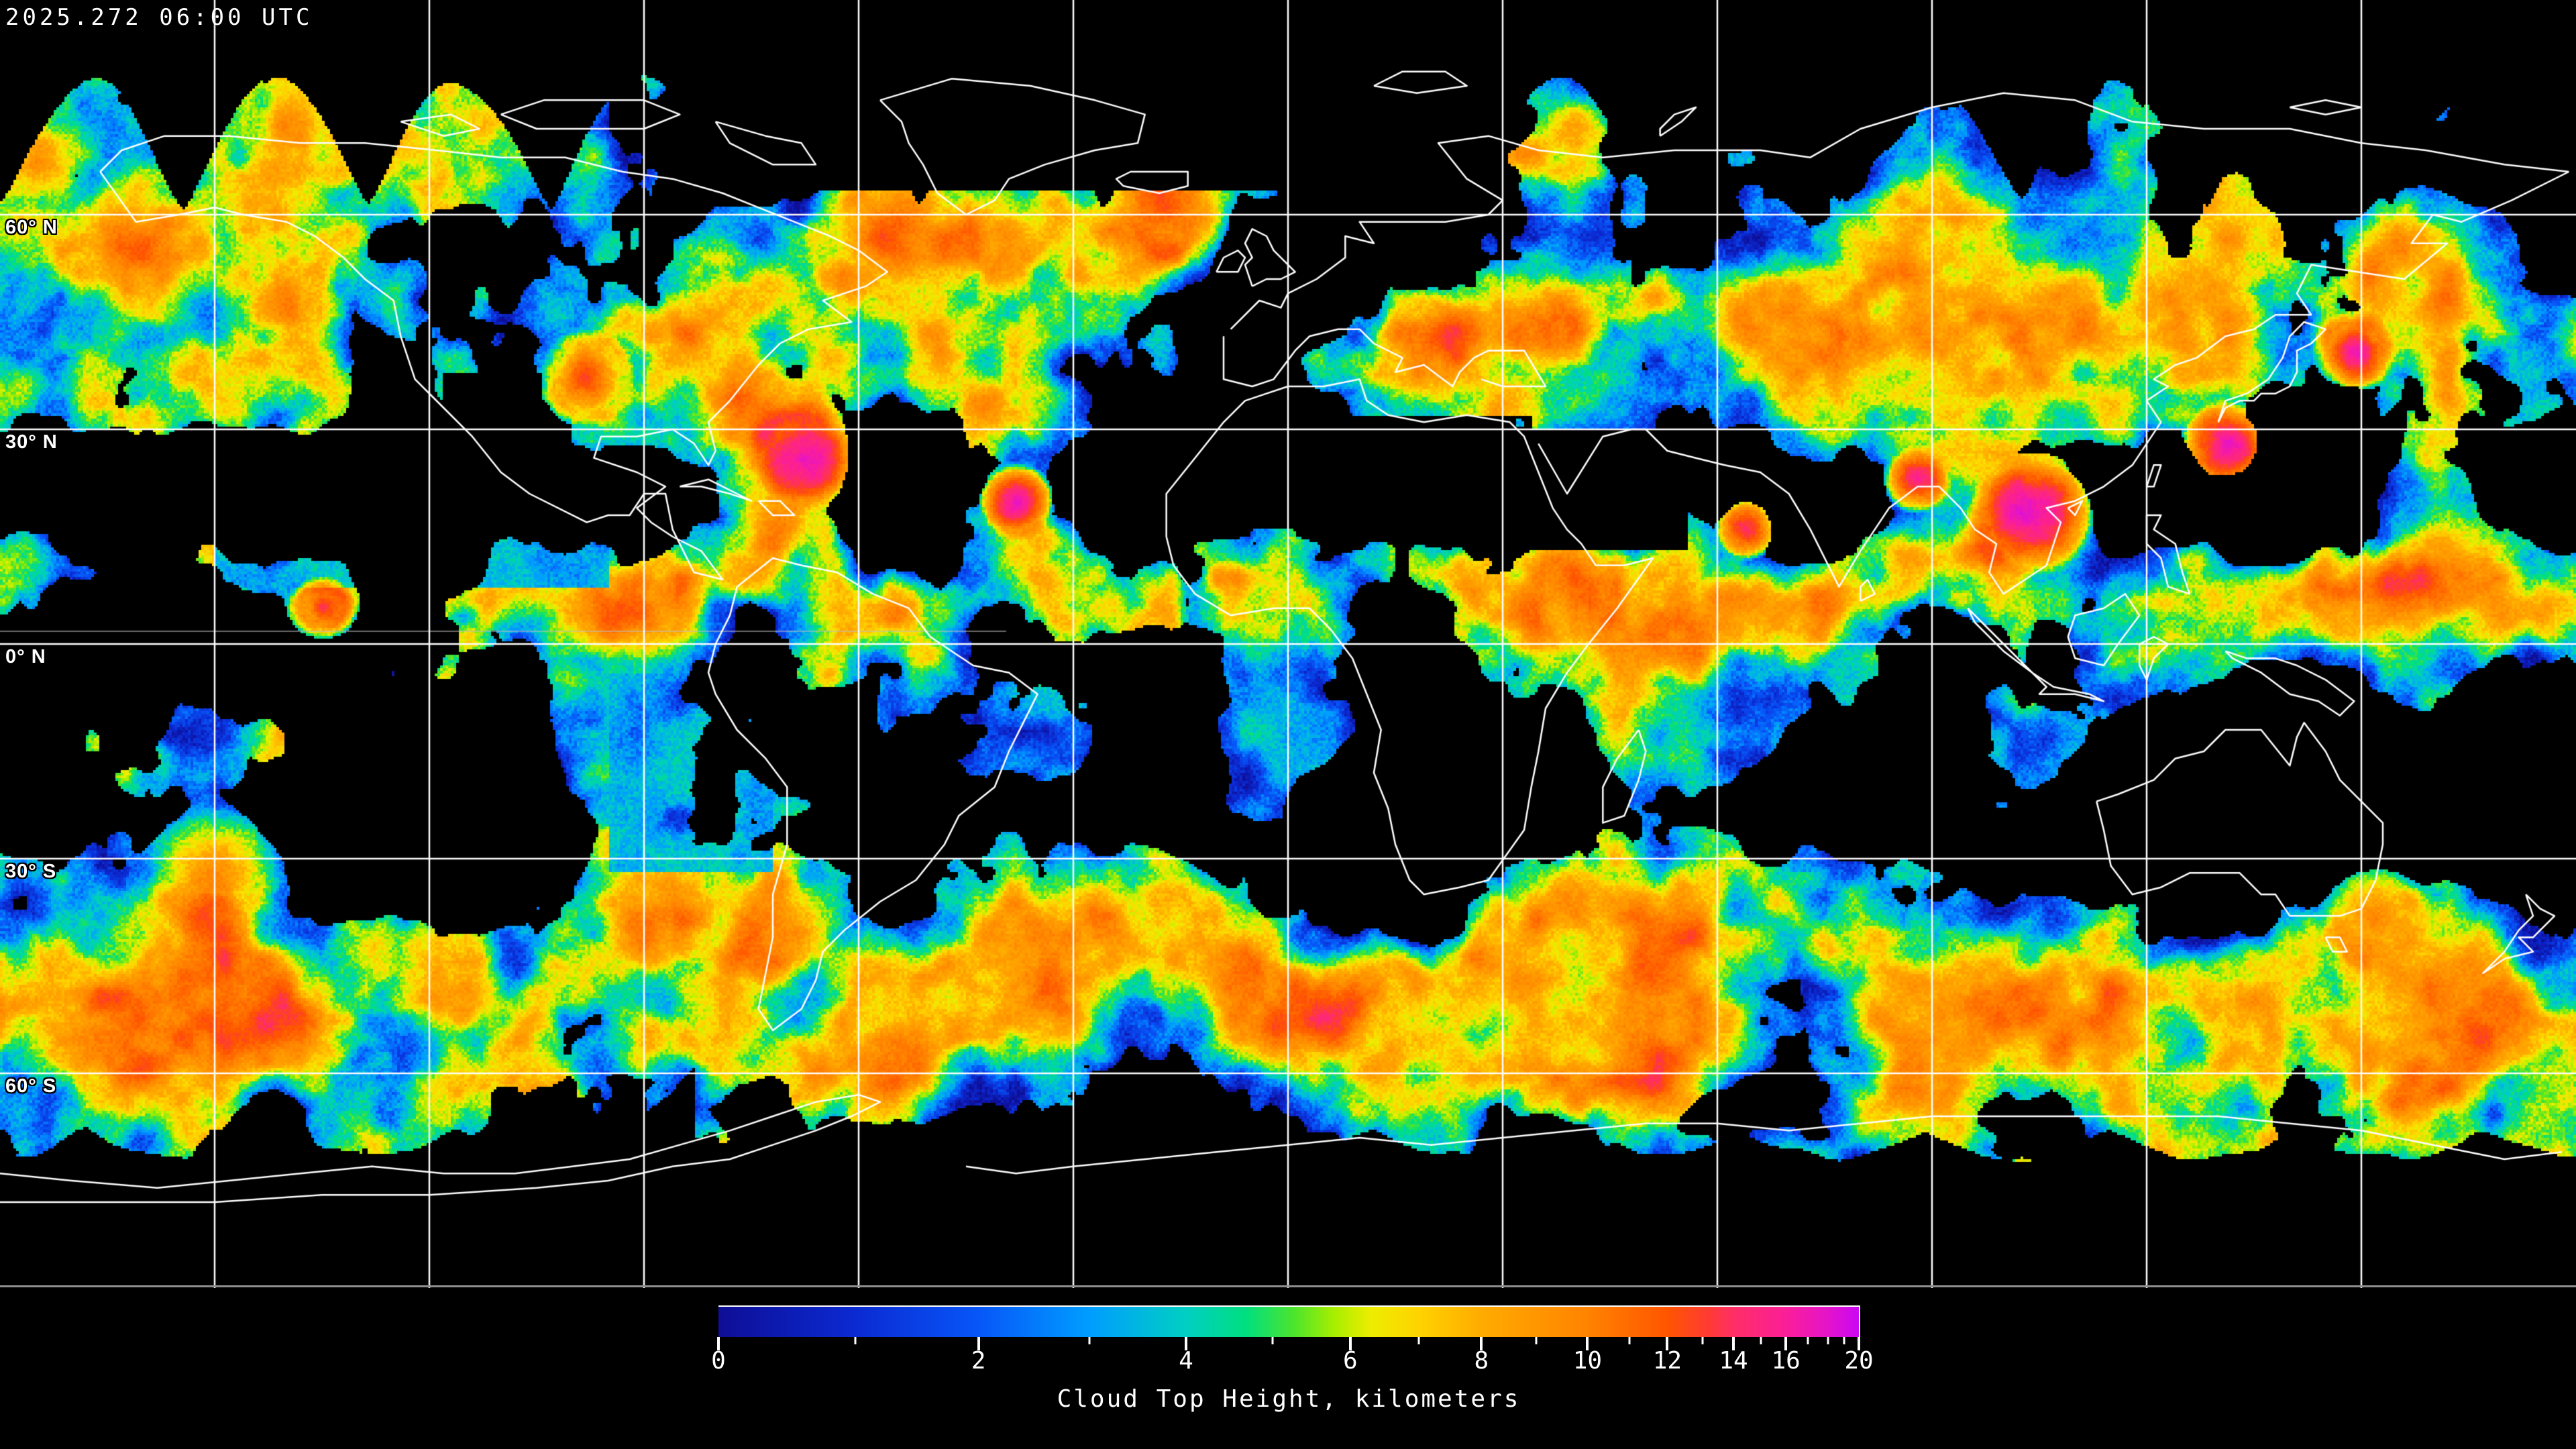 The width and height of the screenshot is (2576, 1449). Describe the element at coordinates (25, 656) in the screenshot. I see `latitude-label: 0° N` at that location.